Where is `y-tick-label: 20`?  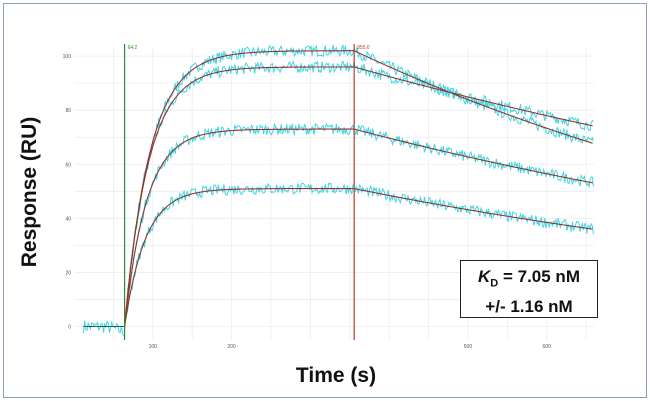
y-tick-label: 20 is located at coordinates (68, 273).